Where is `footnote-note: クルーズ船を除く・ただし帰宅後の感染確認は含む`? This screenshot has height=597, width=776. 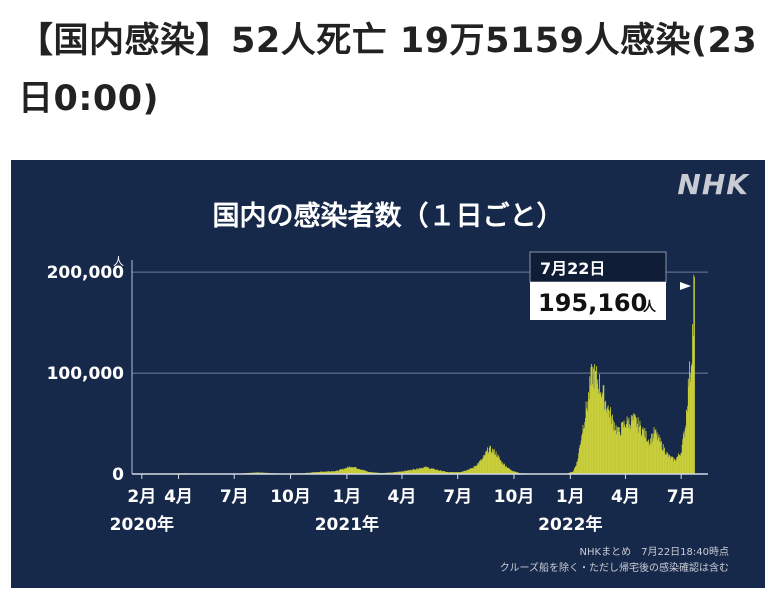
footnote-note: クルーズ船を除く・ただし帰宅後の感染確認は含む is located at coordinates (614, 568).